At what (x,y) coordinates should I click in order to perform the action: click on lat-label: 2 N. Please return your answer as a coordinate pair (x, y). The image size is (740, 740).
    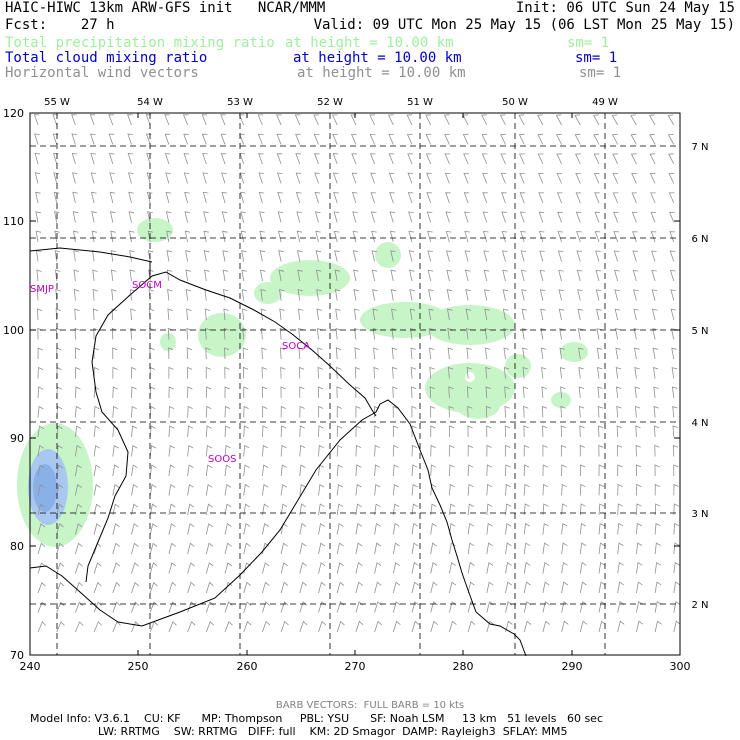
    Looking at the image, I should click on (699, 605).